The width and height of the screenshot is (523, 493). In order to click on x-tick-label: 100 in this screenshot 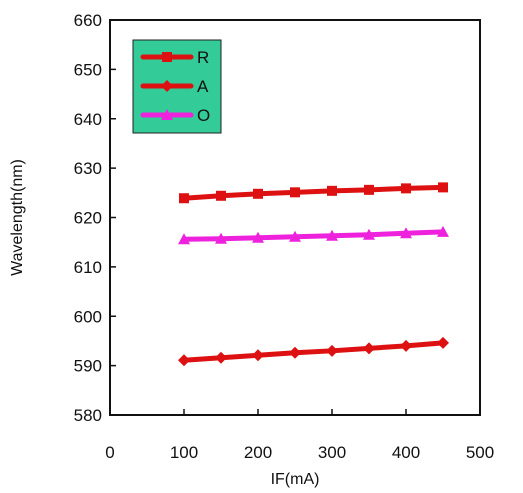, I will do `click(184, 452)`.